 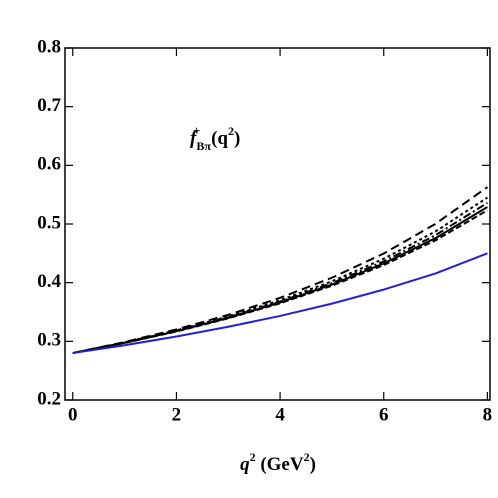 What do you see at coordinates (237, 138) in the screenshot?
I see `annotation-part: )` at bounding box center [237, 138].